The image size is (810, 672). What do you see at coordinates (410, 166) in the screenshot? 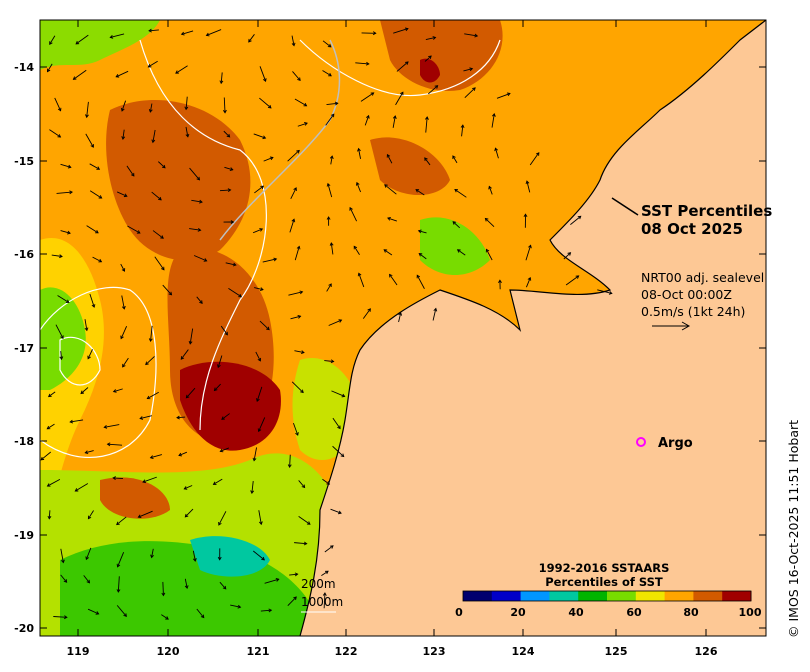
I see `sst-darkorange-mid` at bounding box center [410, 166].